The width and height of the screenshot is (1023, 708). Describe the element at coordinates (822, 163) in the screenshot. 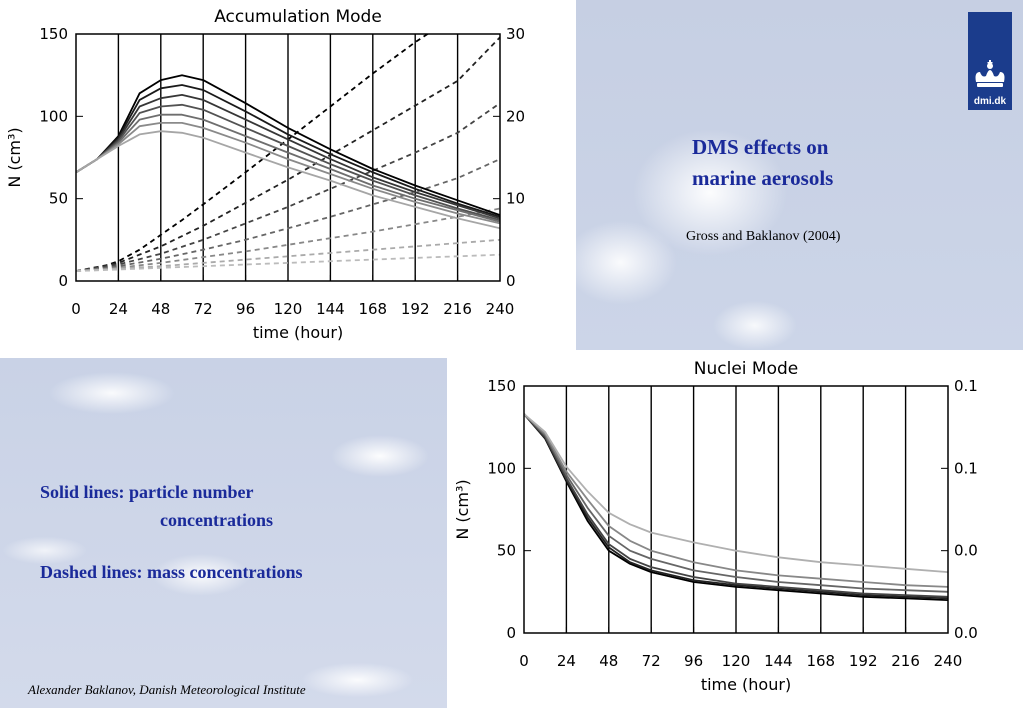

I see `slide-title: DMS effects on marine aerosols` at that location.